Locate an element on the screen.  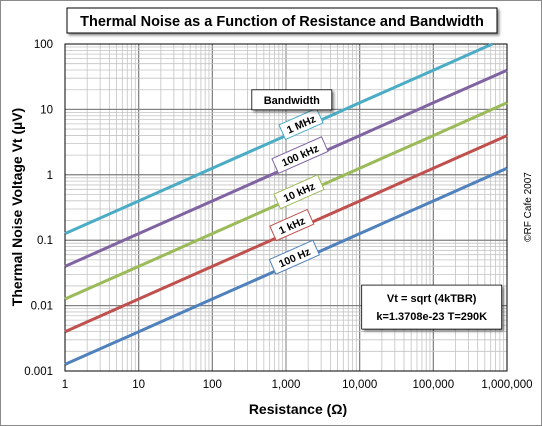
x-tick-label: 10,000 is located at coordinates (359, 385).